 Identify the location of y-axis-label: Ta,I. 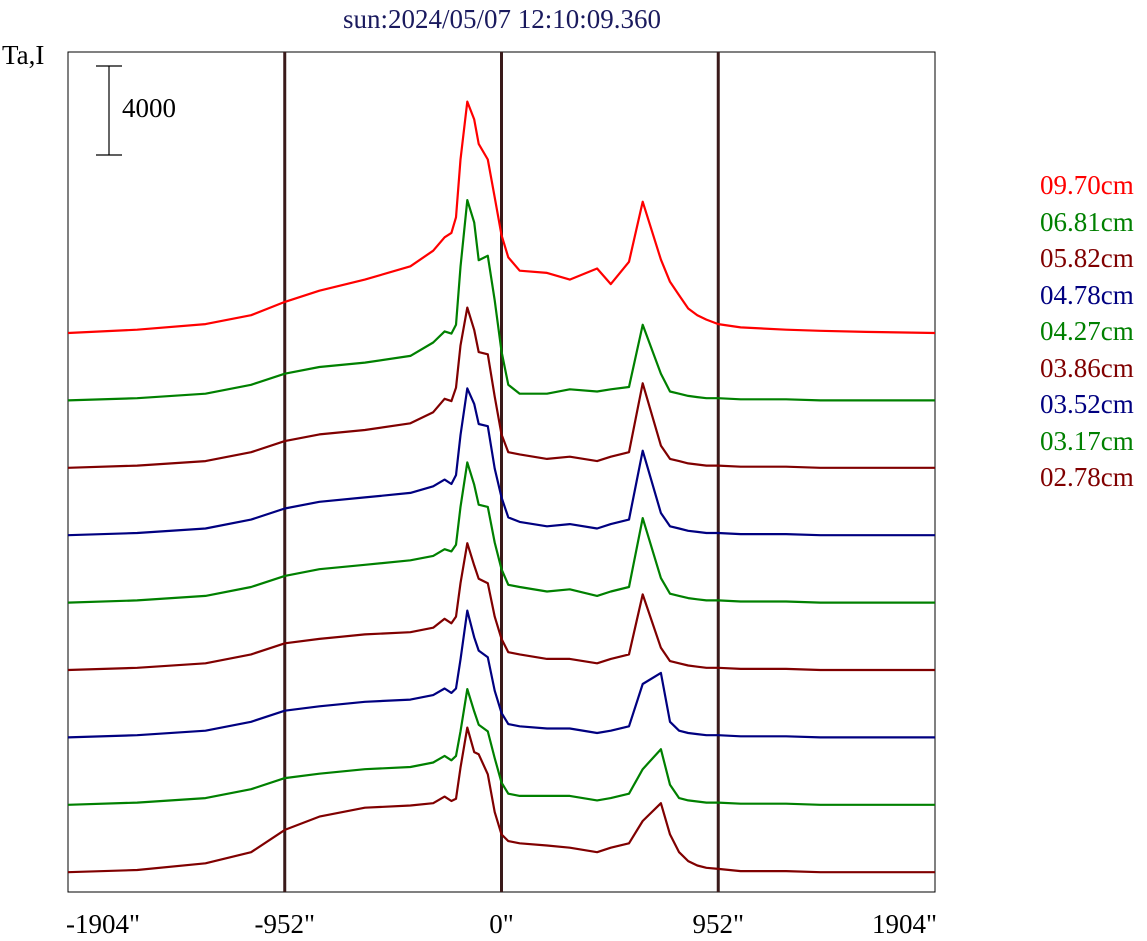
(23, 55).